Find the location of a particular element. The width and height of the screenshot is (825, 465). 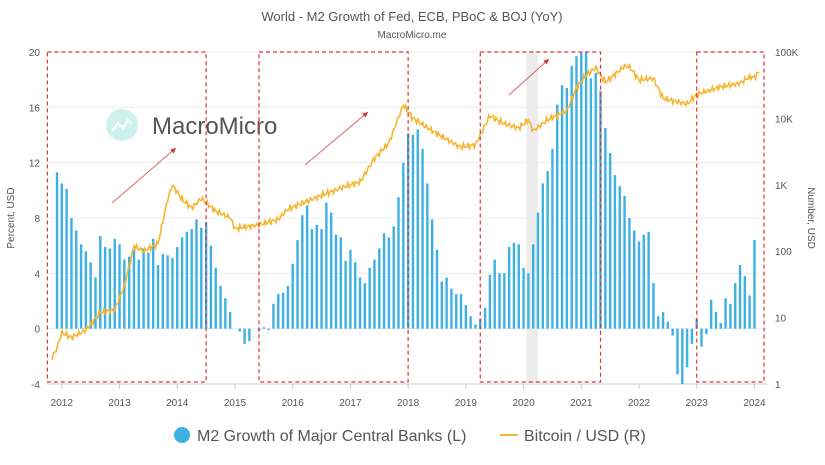

y-axis-left: 20 16 12 8 4 0 -4 is located at coordinates (35, 219).